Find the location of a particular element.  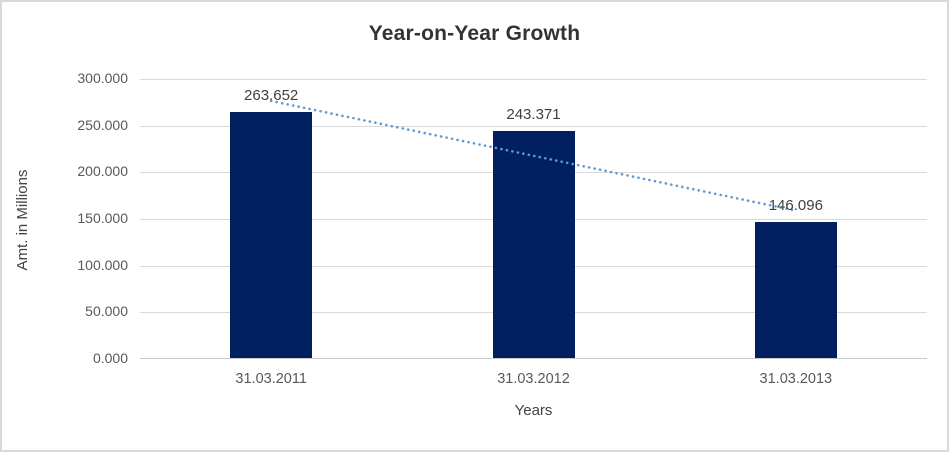

y-tick-label: 50.000 is located at coordinates (106, 311).